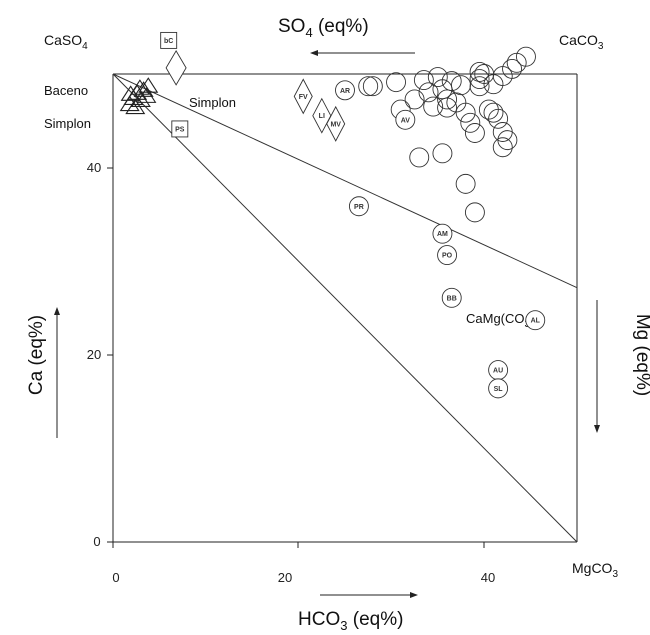  I want to click on labeled-circle-ar: AR, so click(345, 90).